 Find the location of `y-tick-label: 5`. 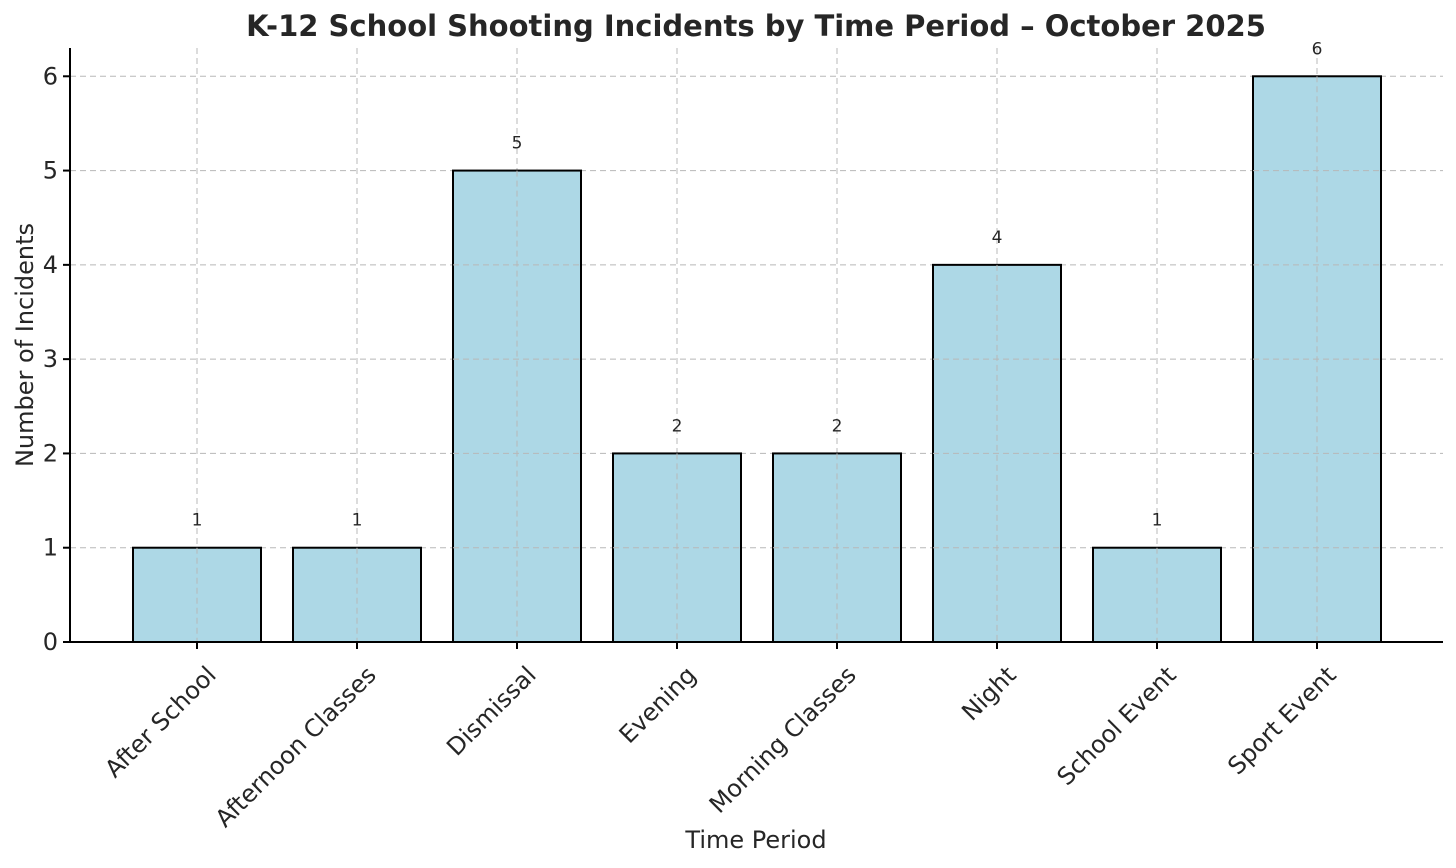

y-tick-label: 5 is located at coordinates (50, 171).